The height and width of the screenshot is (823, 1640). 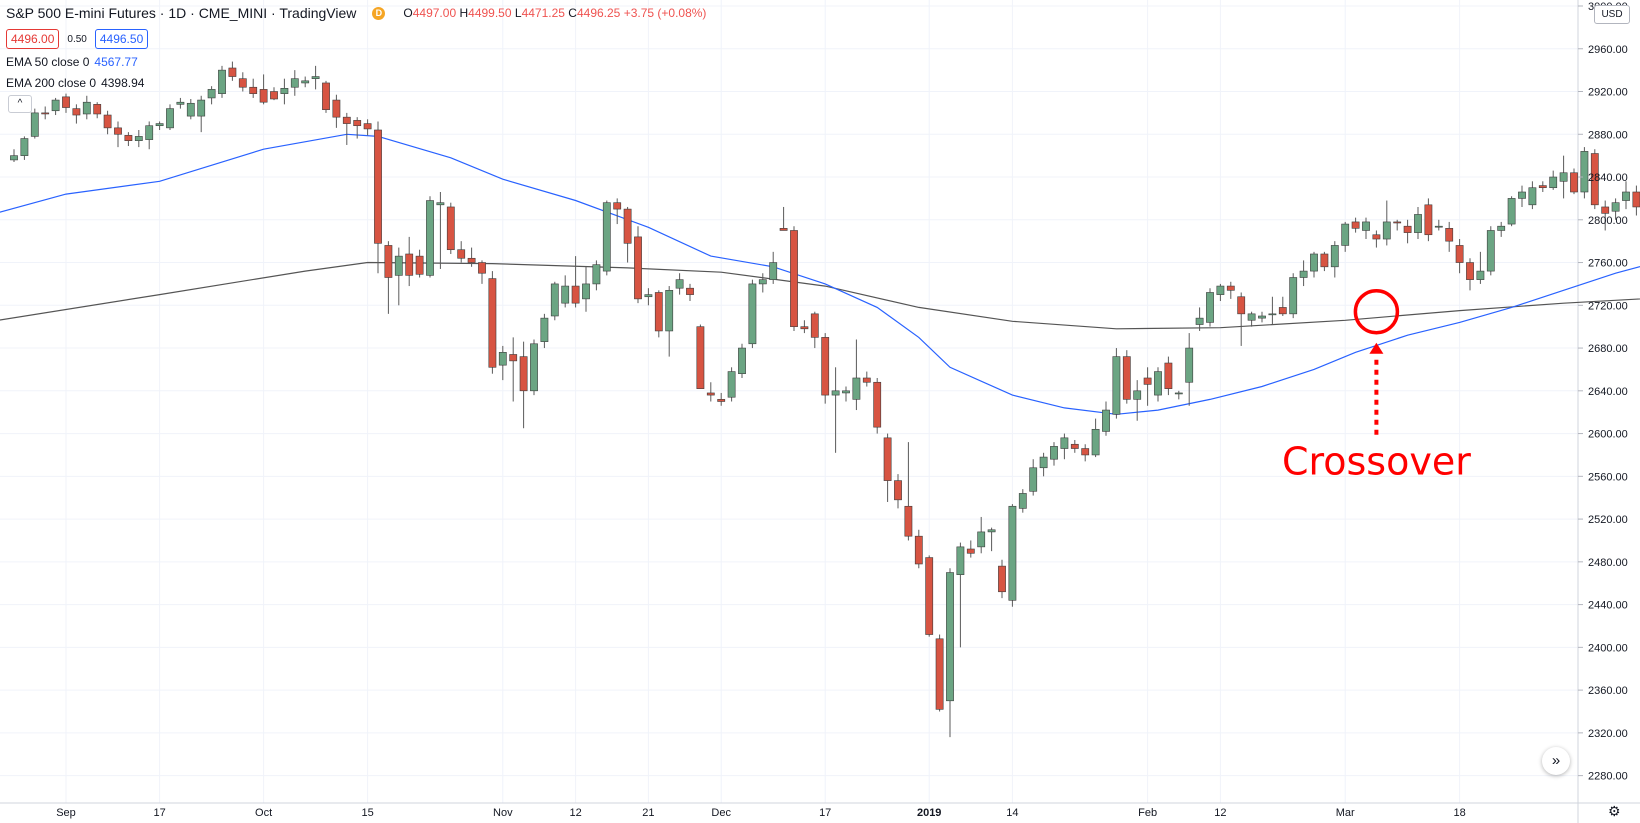 What do you see at coordinates (761, 813) in the screenshot?
I see `time-axis: Sep 17 Oct 15 Nov 12 21 Dec 17 2019 14 Feb 12 Mar 18` at bounding box center [761, 813].